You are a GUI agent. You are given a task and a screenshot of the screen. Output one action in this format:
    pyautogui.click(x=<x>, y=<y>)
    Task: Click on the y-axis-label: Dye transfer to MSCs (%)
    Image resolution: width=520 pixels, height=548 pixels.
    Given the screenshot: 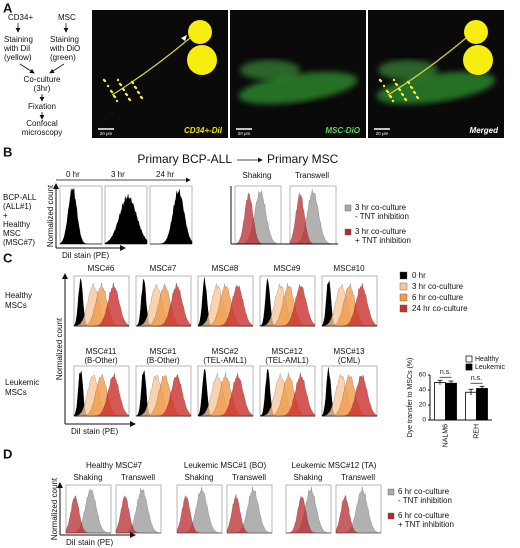 What is the action you would take?
    pyautogui.click(x=410, y=398)
    